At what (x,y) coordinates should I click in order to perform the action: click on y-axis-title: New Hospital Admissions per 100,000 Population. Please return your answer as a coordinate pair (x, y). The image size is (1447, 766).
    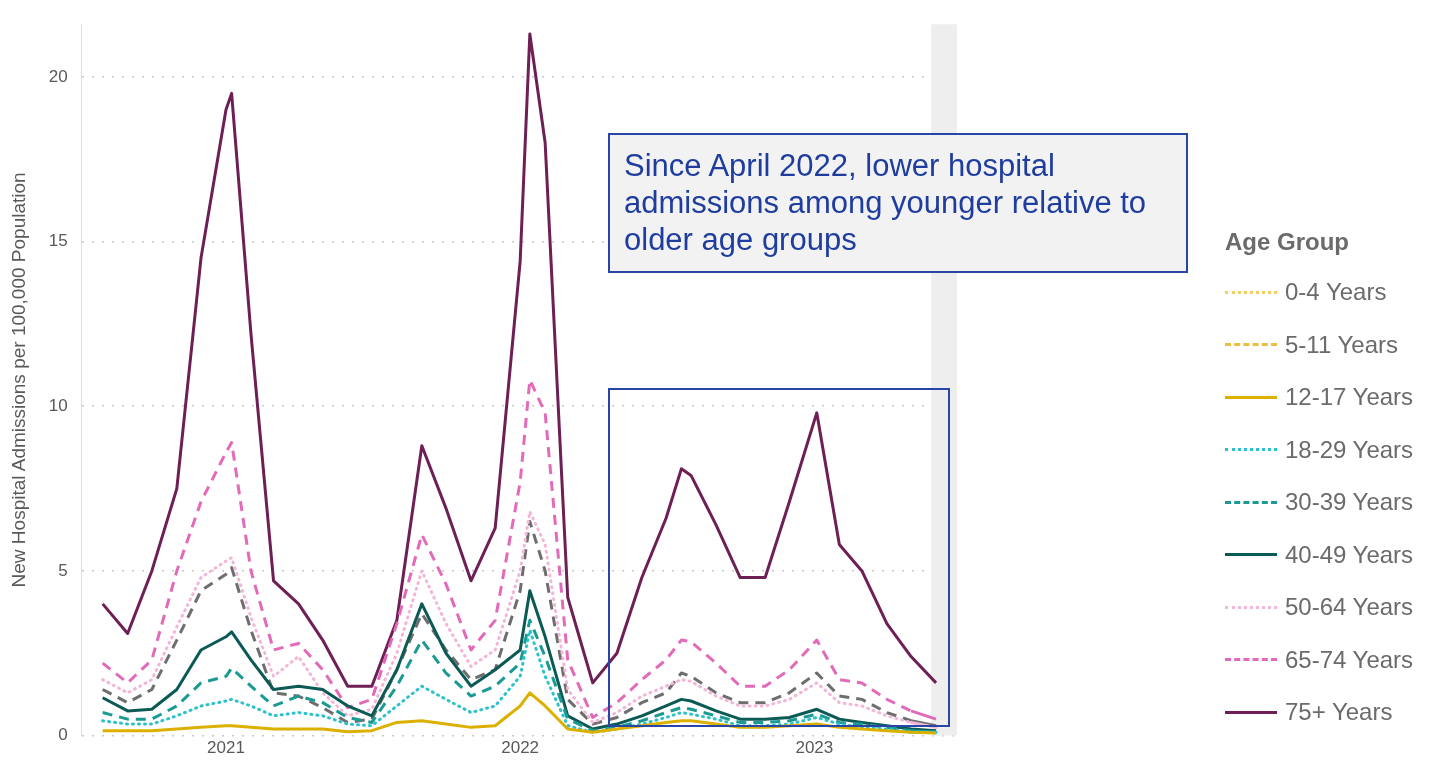
    Looking at the image, I should click on (18, 380).